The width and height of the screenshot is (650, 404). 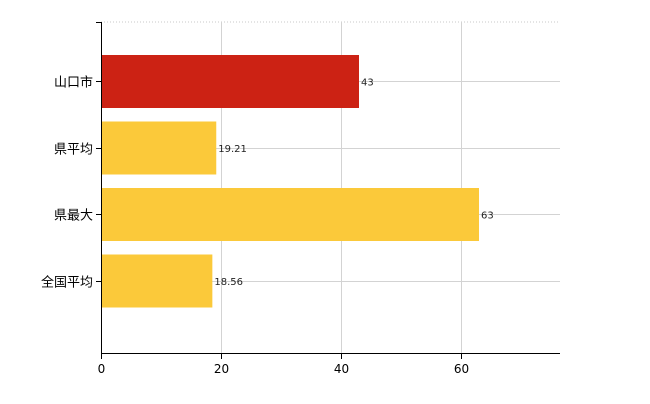 What do you see at coordinates (367, 83) in the screenshot?
I see `data-label: 43` at bounding box center [367, 83].